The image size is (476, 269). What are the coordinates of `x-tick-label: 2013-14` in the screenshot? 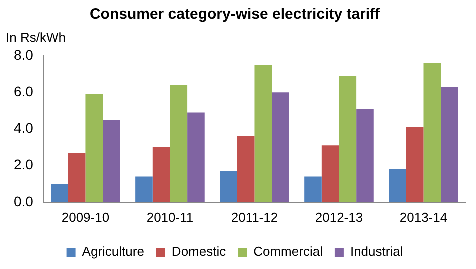 It's located at (424, 217).